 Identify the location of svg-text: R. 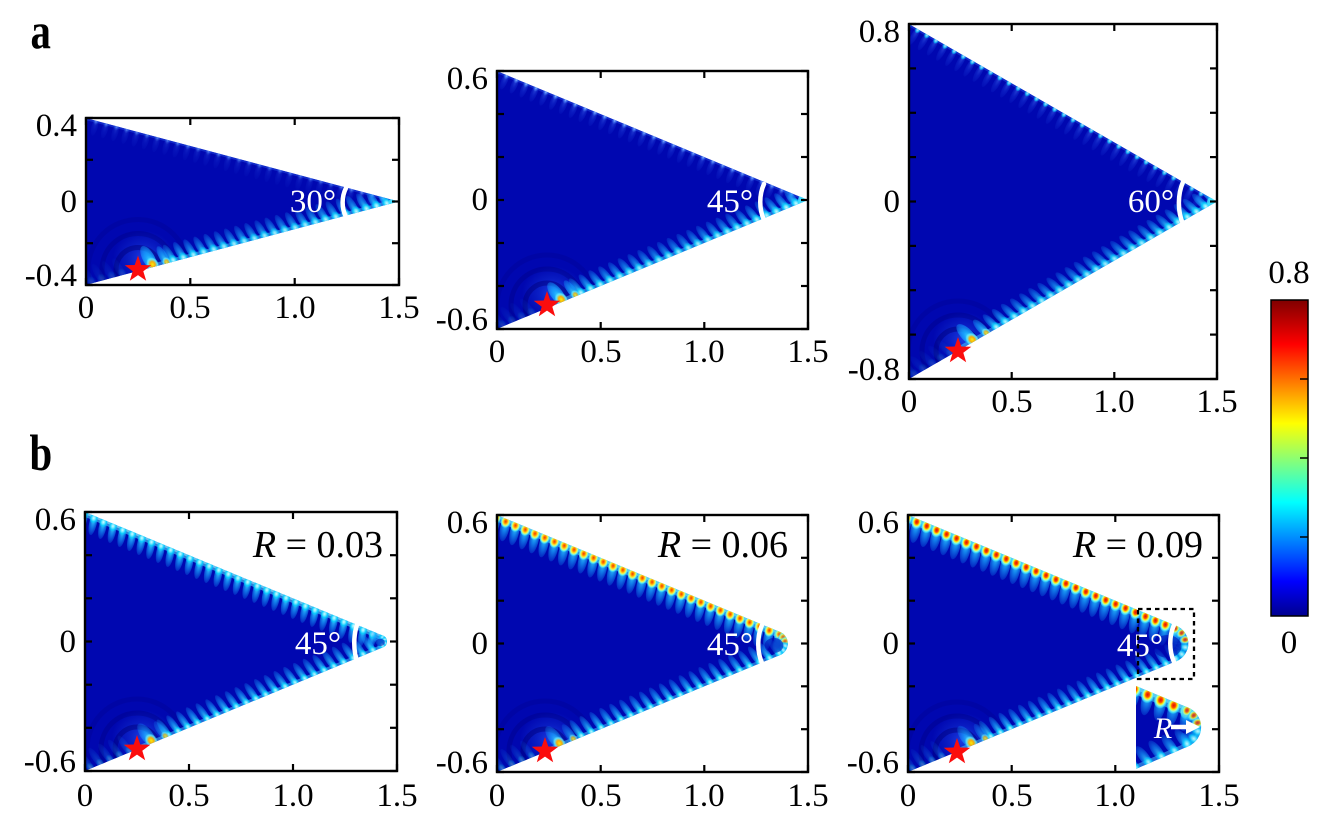
(1162, 728).